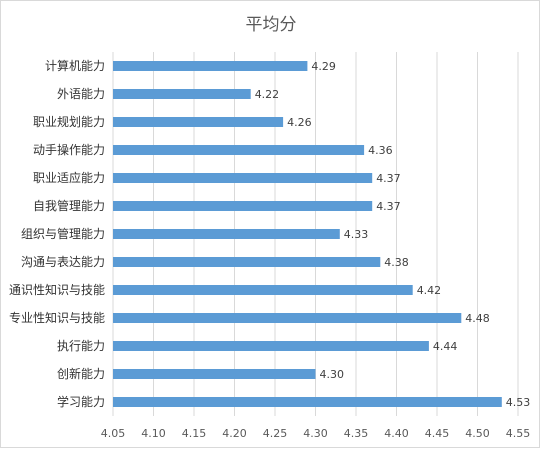 This screenshot has width=542, height=450. I want to click on x-tick-label: 4.20, so click(234, 433).